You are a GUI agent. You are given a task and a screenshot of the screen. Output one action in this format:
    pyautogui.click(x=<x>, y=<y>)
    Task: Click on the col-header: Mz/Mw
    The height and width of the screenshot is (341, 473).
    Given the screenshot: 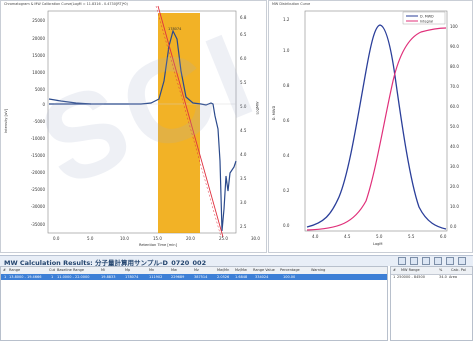 What is the action you would take?
    pyautogui.click(x=241, y=270)
    